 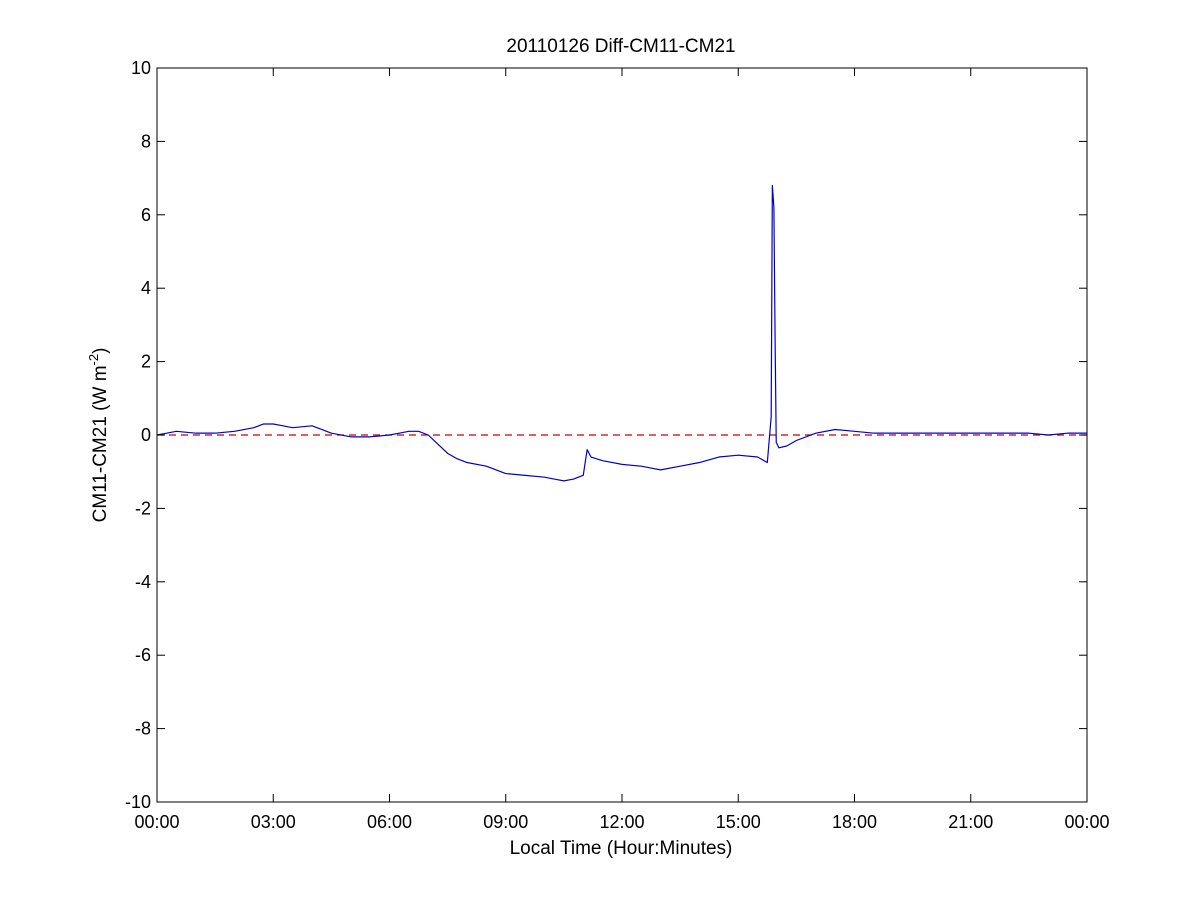 I want to click on x-tick-label-5: 15:00, so click(x=738, y=822).